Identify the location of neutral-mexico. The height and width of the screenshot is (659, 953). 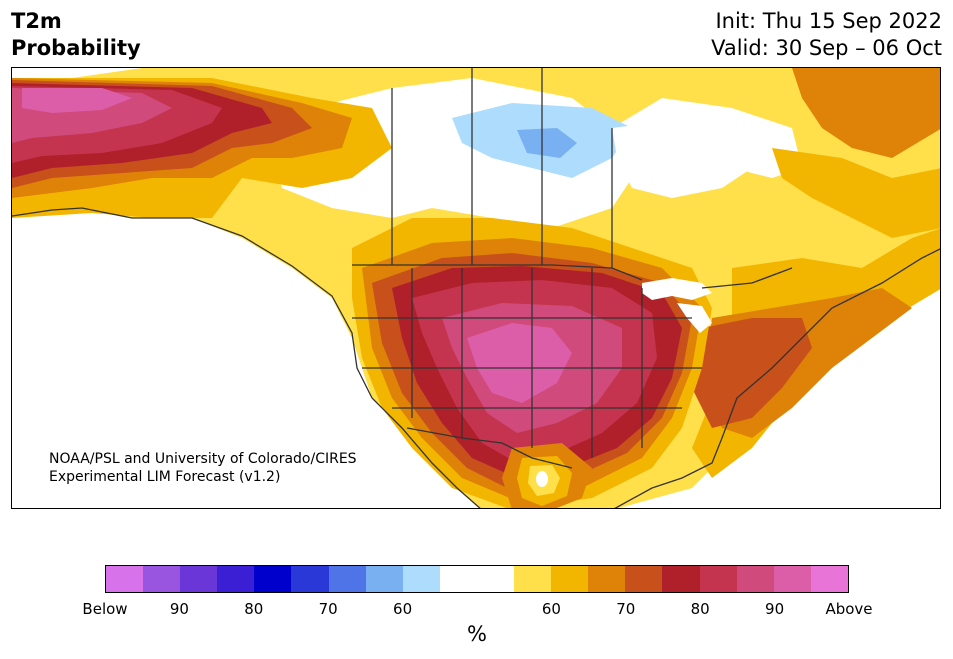
(542, 479).